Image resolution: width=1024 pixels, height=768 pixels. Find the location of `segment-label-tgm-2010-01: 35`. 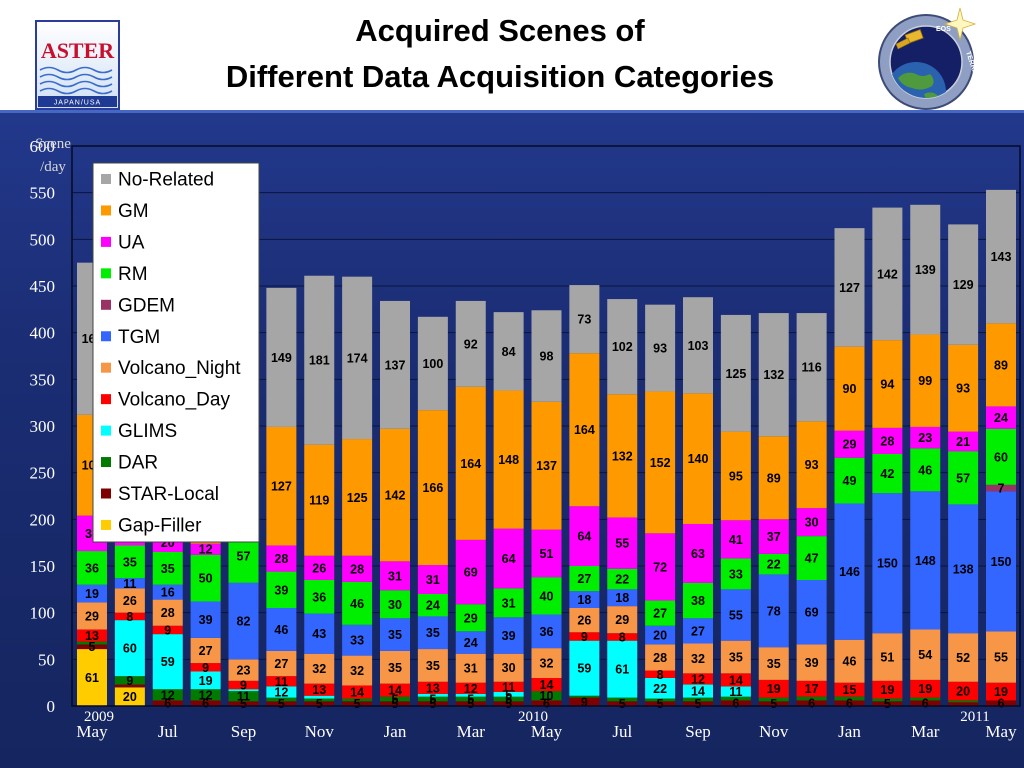

segment-label-tgm-2010-01: 35 is located at coordinates (395, 635).